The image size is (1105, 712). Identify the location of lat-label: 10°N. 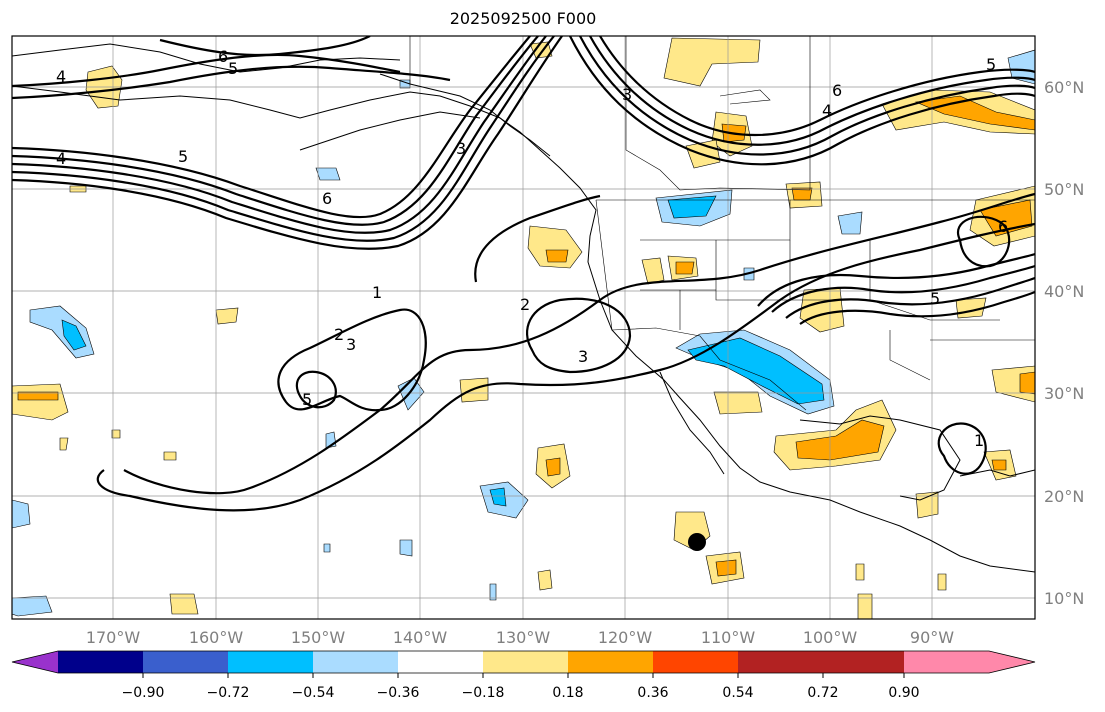
(1064, 598).